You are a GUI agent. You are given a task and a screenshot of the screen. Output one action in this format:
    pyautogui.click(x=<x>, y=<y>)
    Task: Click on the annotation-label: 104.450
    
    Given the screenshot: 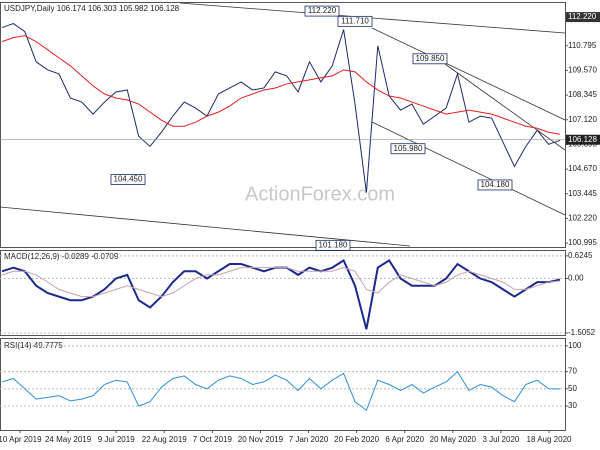 What is the action you would take?
    pyautogui.click(x=128, y=179)
    